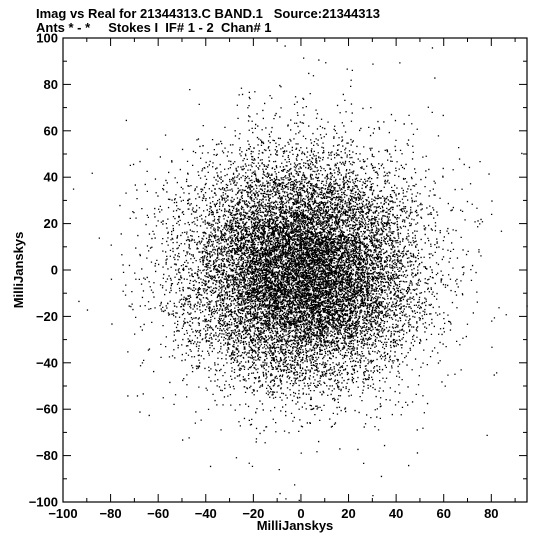 This screenshot has height=541, width=540. What do you see at coordinates (47, 409) in the screenshot?
I see `y-tick-label: −60` at bounding box center [47, 409].